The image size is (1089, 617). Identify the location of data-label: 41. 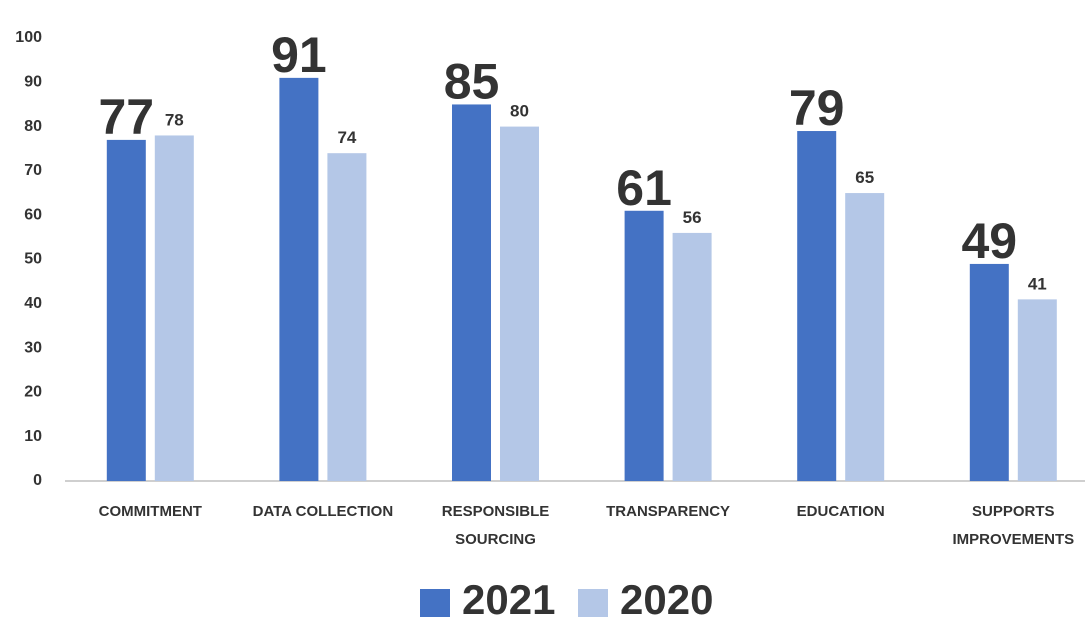
(1037, 283).